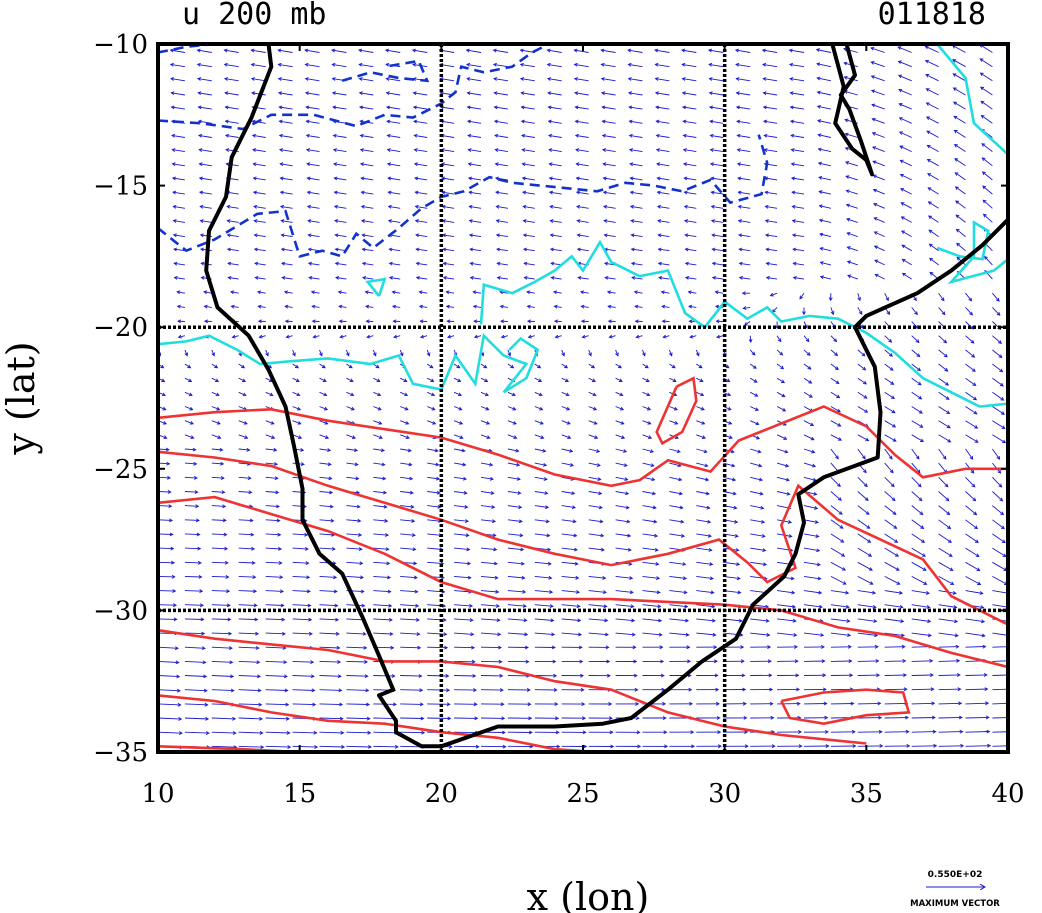 This screenshot has height=913, width=1042. I want to click on x-tick-label: 35, so click(866, 794).